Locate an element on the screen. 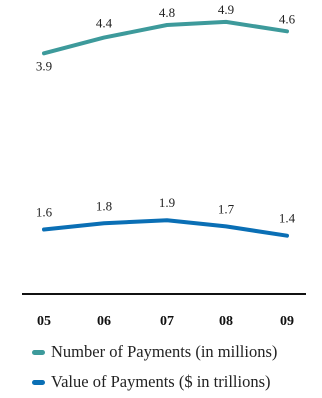 The image size is (322, 398). legend-label-value: Value of Payments ($ in trillions) is located at coordinates (161, 381).